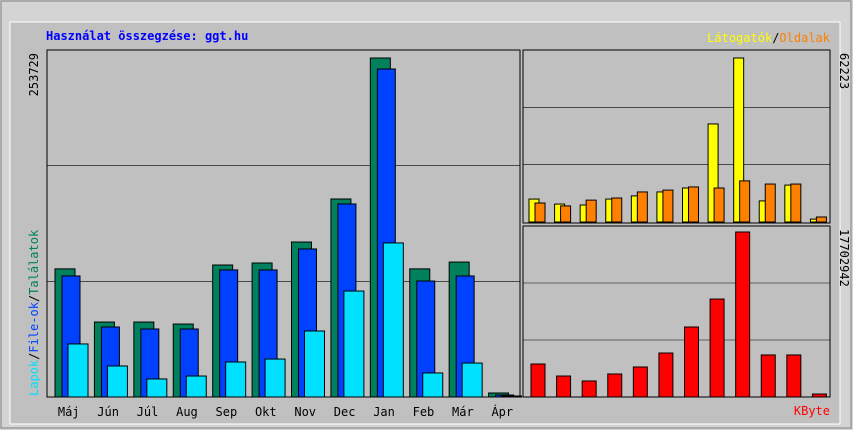  Describe the element at coordinates (844, 258) in the screenshot. I see `y-tick-label: 17702942` at that location.